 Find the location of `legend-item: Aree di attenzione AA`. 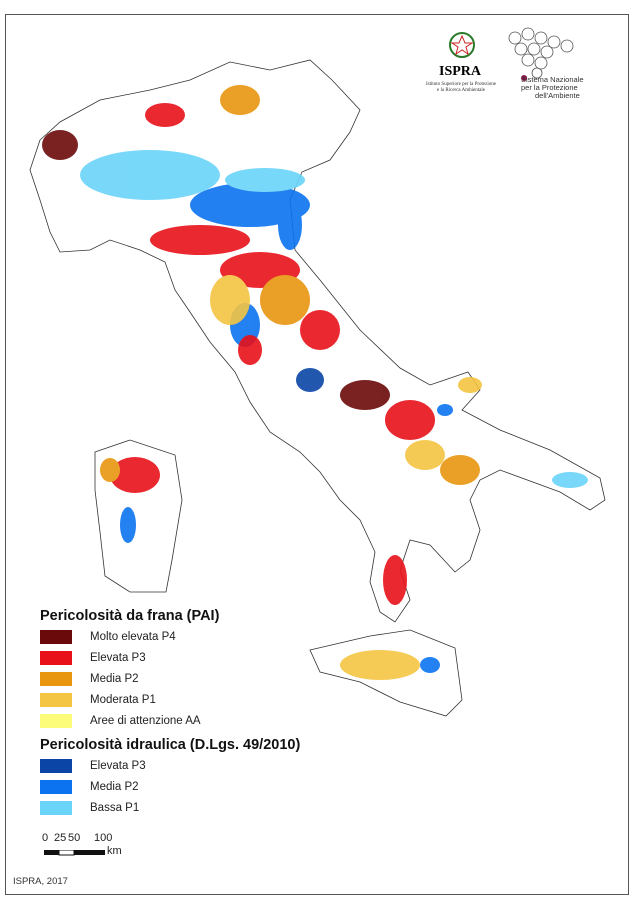

legend-item: Aree di attenzione AA is located at coordinates (120, 720).